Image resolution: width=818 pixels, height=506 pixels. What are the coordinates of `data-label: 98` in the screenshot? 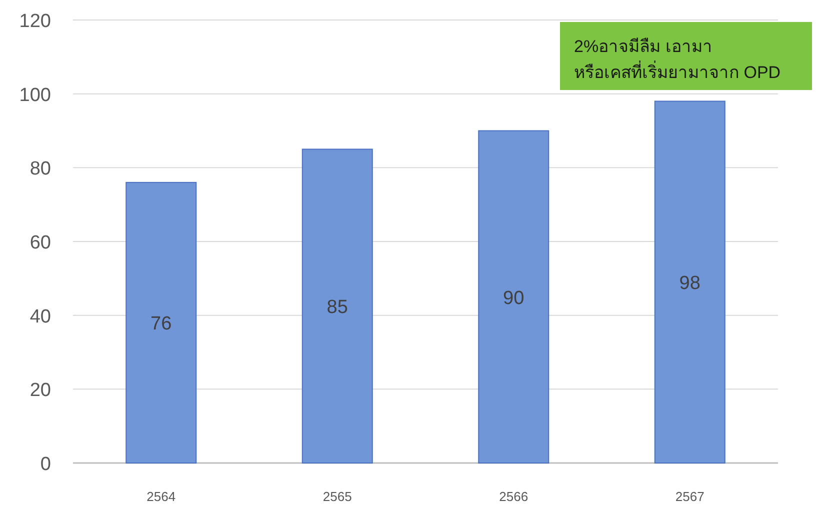 It's located at (689, 283).